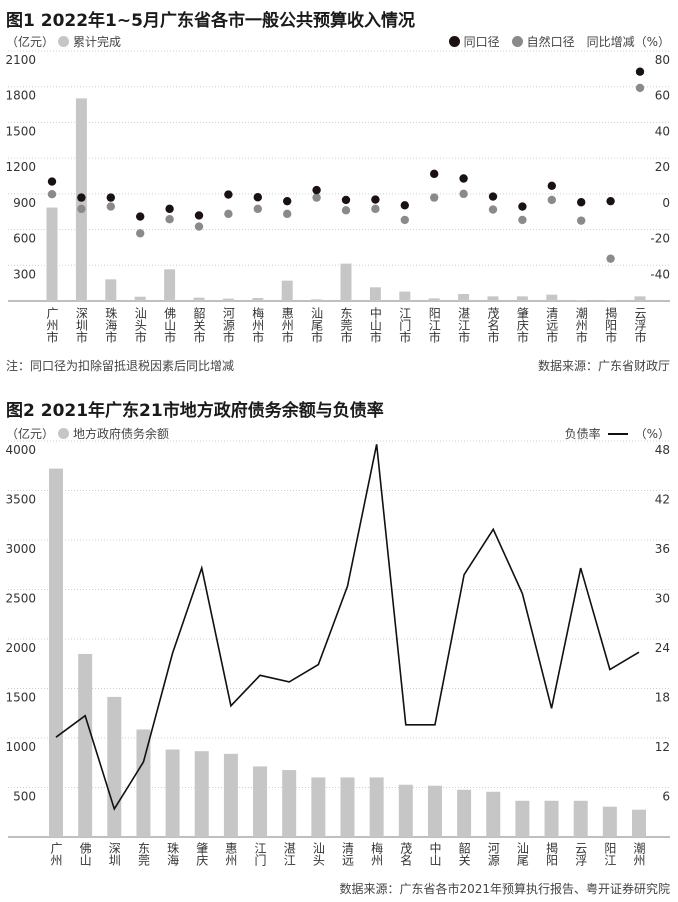 The width and height of the screenshot is (678, 902). I want to click on x-axis-category-label: 惠州, so click(231, 854).